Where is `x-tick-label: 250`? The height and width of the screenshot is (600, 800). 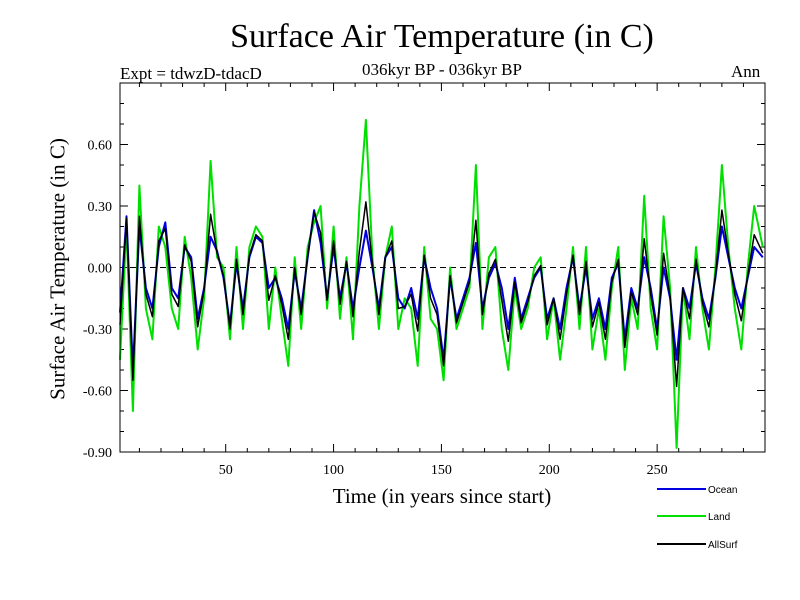
x-tick-label: 250 is located at coordinates (657, 470).